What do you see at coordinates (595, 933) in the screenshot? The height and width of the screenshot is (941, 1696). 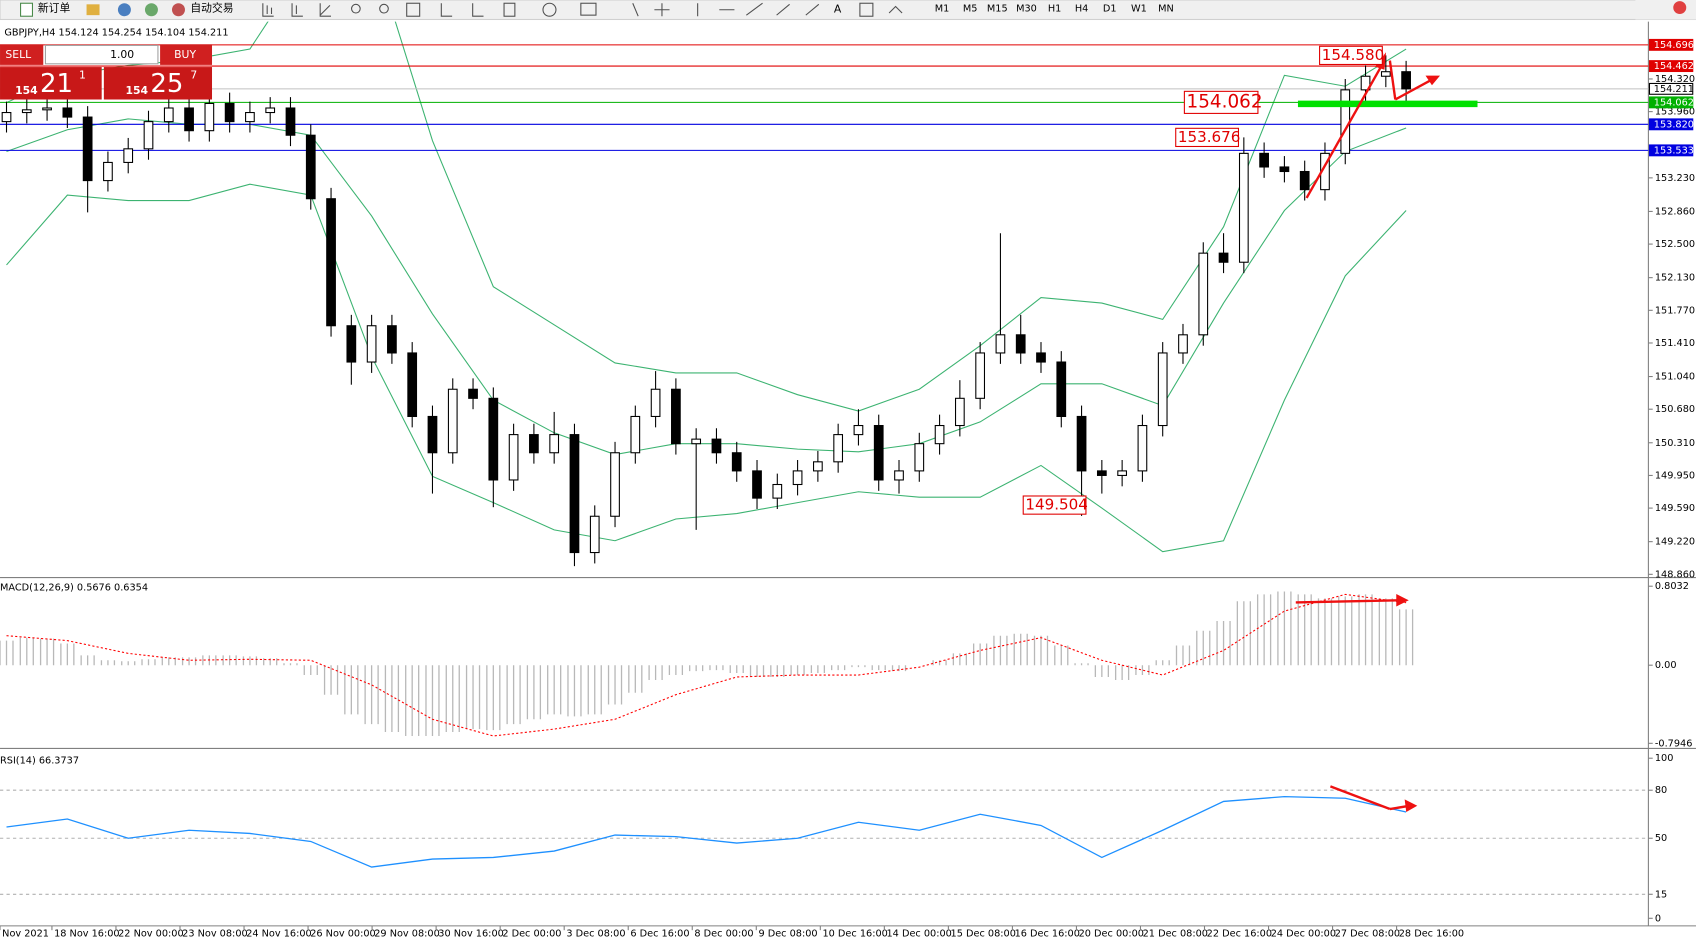 I see `time-label: 3 Dec 08:00` at bounding box center [595, 933].